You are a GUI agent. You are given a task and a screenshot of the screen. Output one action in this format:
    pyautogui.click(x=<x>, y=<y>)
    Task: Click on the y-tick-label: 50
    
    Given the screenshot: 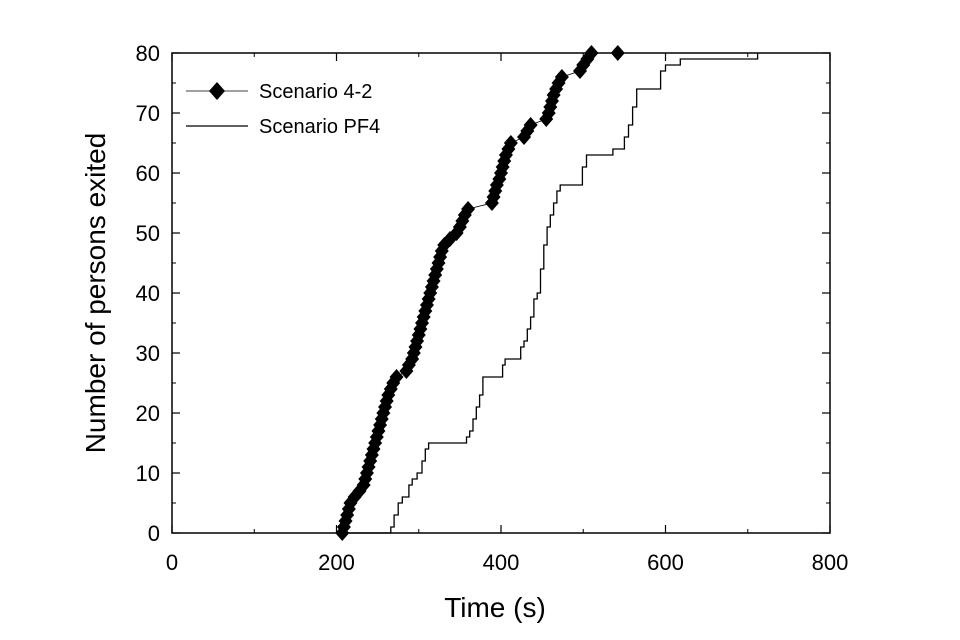 What is the action you would take?
    pyautogui.click(x=148, y=233)
    